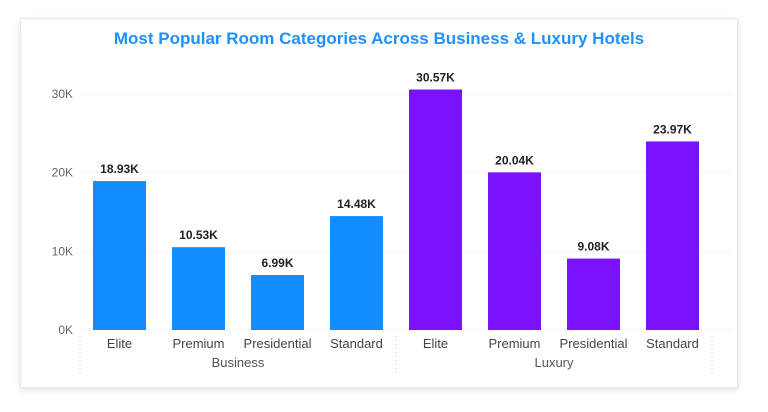  What do you see at coordinates (593, 247) in the screenshot?
I see `data-label: 9.08K` at bounding box center [593, 247].